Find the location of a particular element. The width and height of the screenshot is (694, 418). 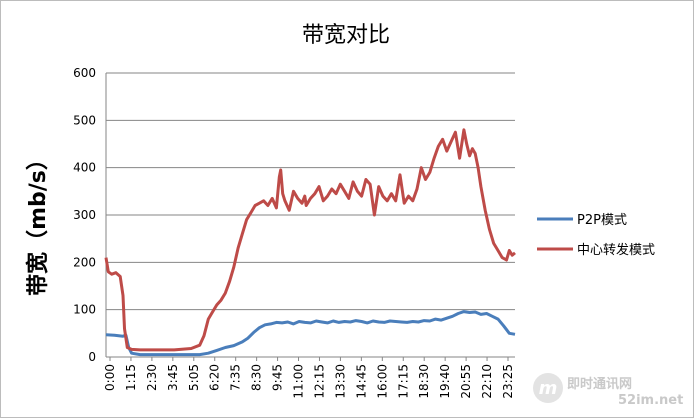

y-tick-label: 200 is located at coordinates (84, 262).